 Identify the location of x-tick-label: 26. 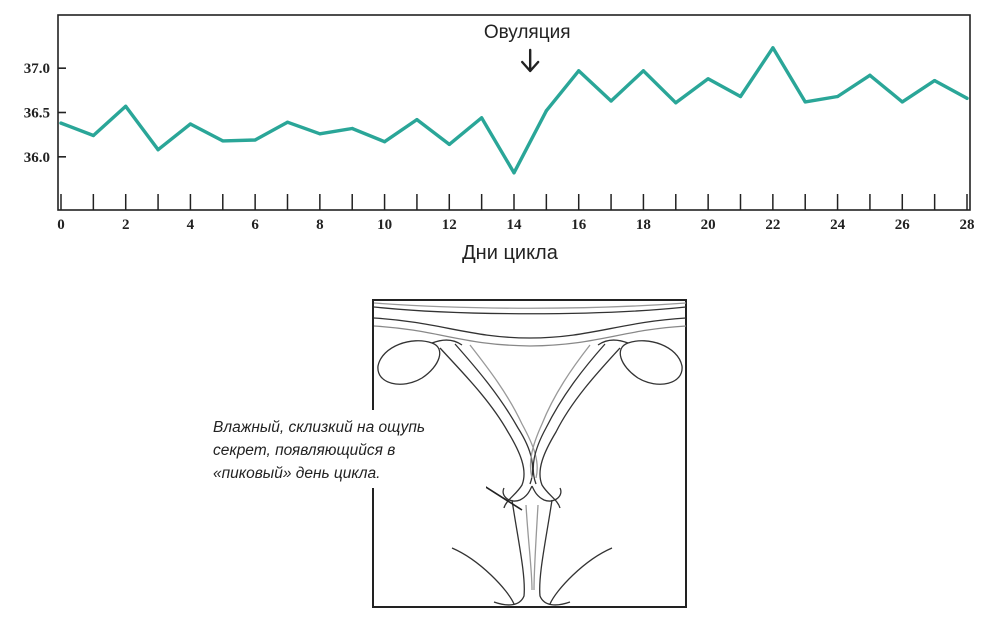
(903, 225).